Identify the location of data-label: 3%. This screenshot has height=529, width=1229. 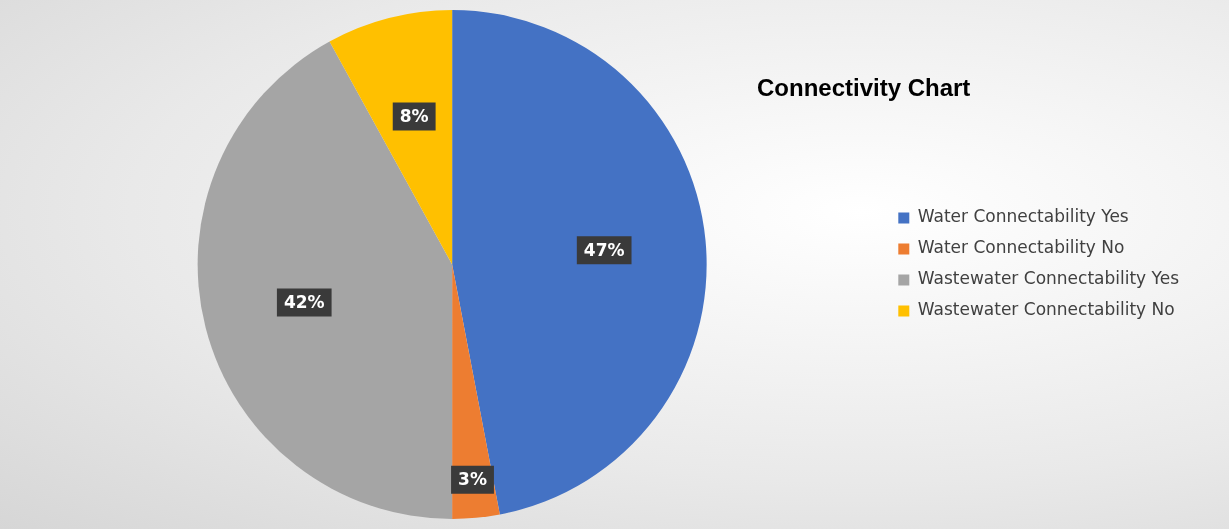
(472, 479).